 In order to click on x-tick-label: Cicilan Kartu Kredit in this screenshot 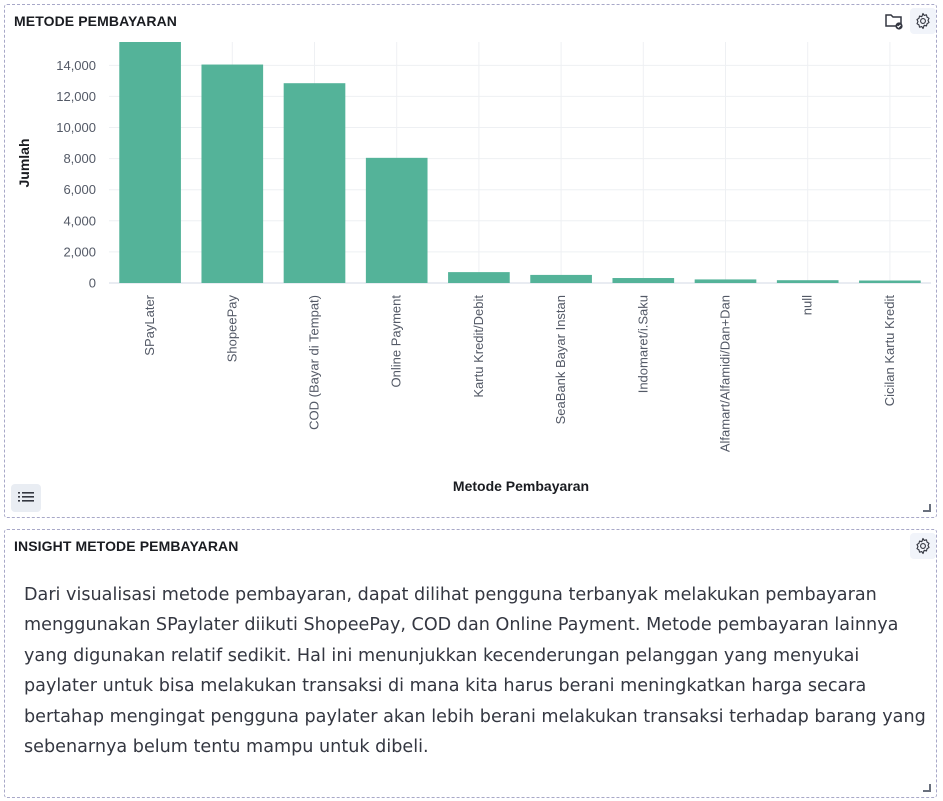, I will do `click(889, 351)`.